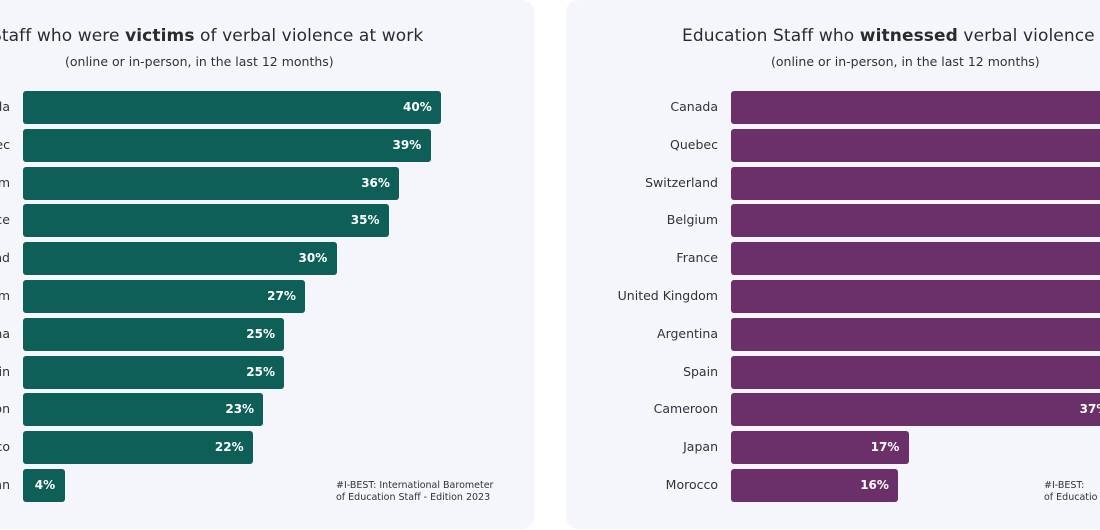  Describe the element at coordinates (681, 182) in the screenshot. I see `category-label: Switzerland` at that location.